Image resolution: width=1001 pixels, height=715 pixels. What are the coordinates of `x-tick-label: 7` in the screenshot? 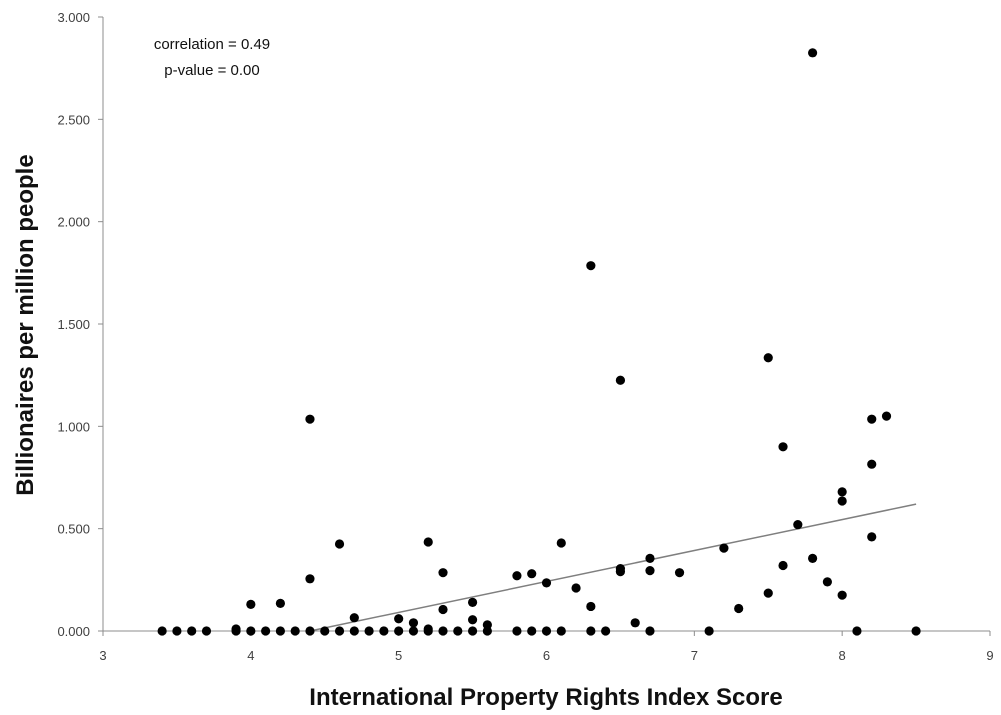 It's located at (694, 655).